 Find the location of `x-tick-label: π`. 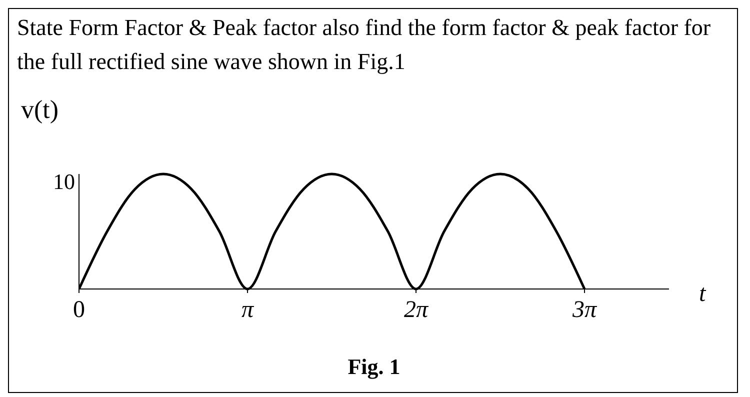

x-tick-label: π is located at coordinates (248, 310).